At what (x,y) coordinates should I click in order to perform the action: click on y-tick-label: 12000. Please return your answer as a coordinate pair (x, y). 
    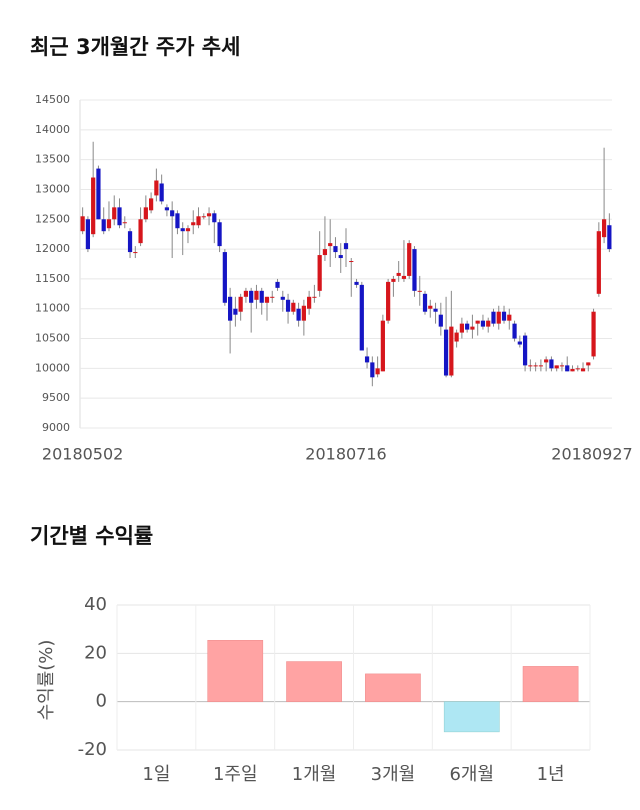
    Looking at the image, I should click on (52, 248).